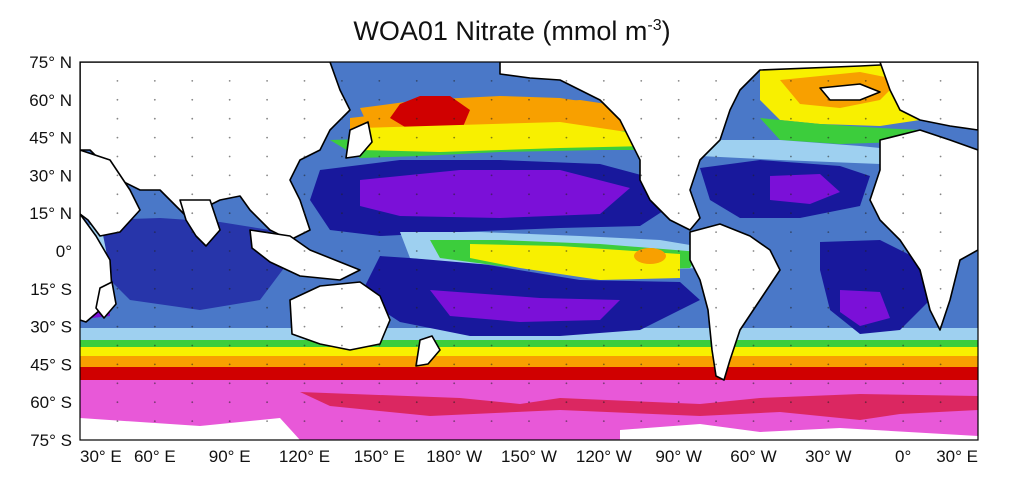 This screenshot has height=485, width=1024. Describe the element at coordinates (666, 31) in the screenshot. I see `title-close: )` at that location.